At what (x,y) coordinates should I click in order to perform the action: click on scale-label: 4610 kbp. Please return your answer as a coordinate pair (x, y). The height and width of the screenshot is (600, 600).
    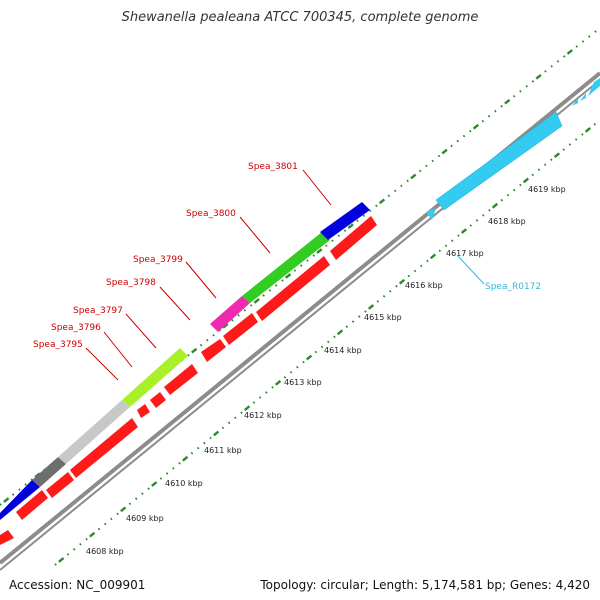
    Looking at the image, I should click on (184, 483).